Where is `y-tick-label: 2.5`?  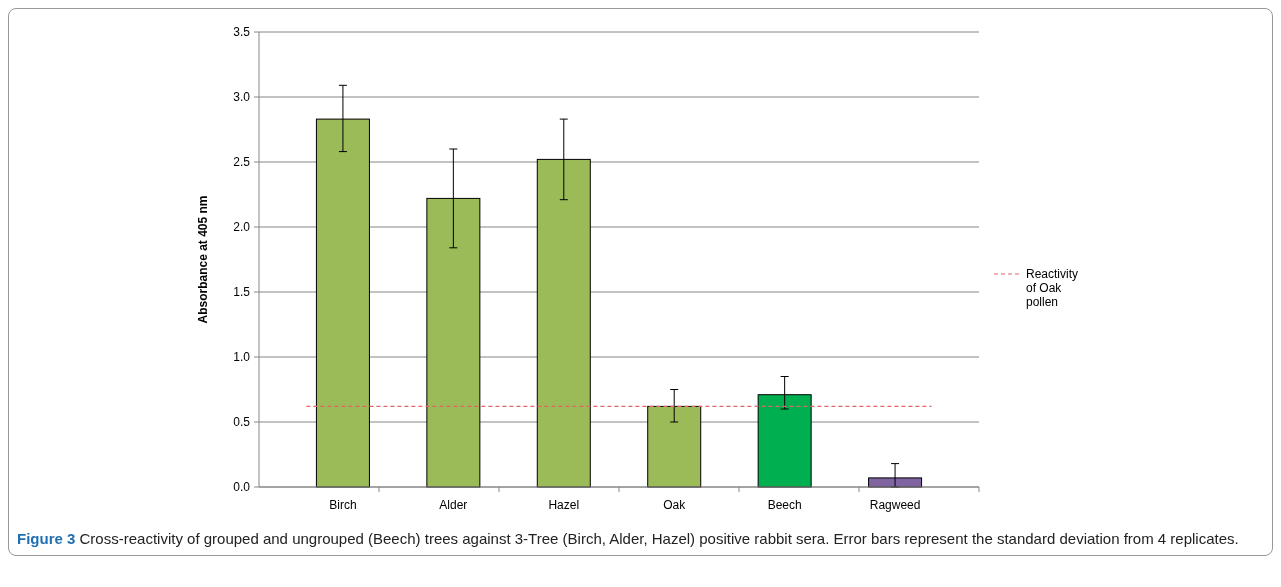
y-tick-label: 2.5 is located at coordinates (242, 162).